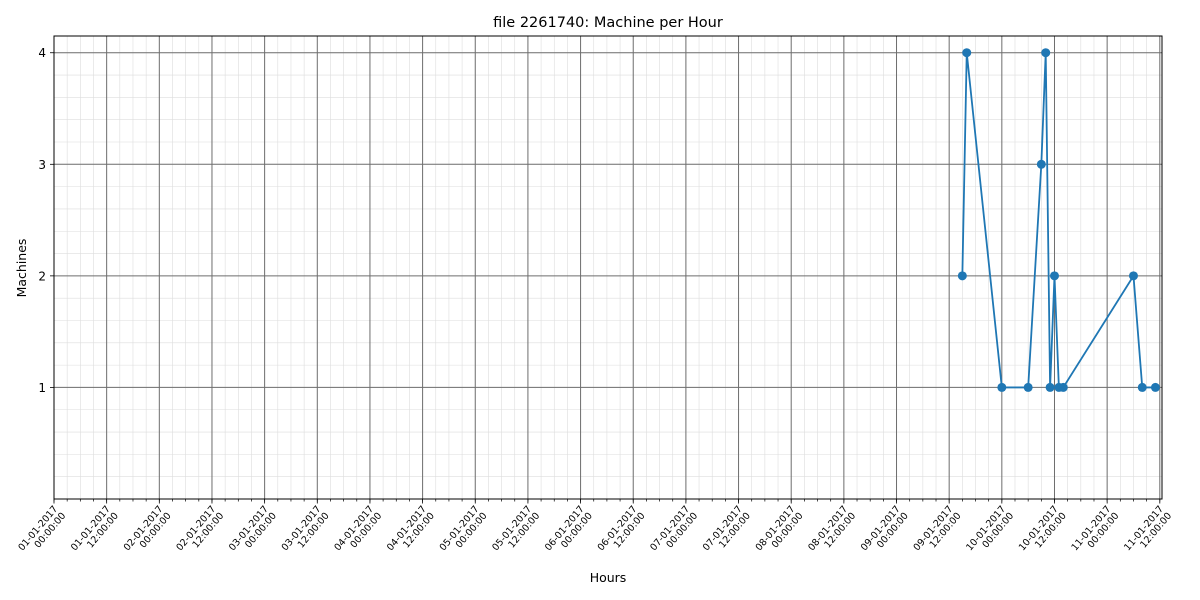 This screenshot has height=600, width=1200. Describe the element at coordinates (200, 532) in the screenshot. I see `x-tick-label: 02-01-201712:00:00` at that location.